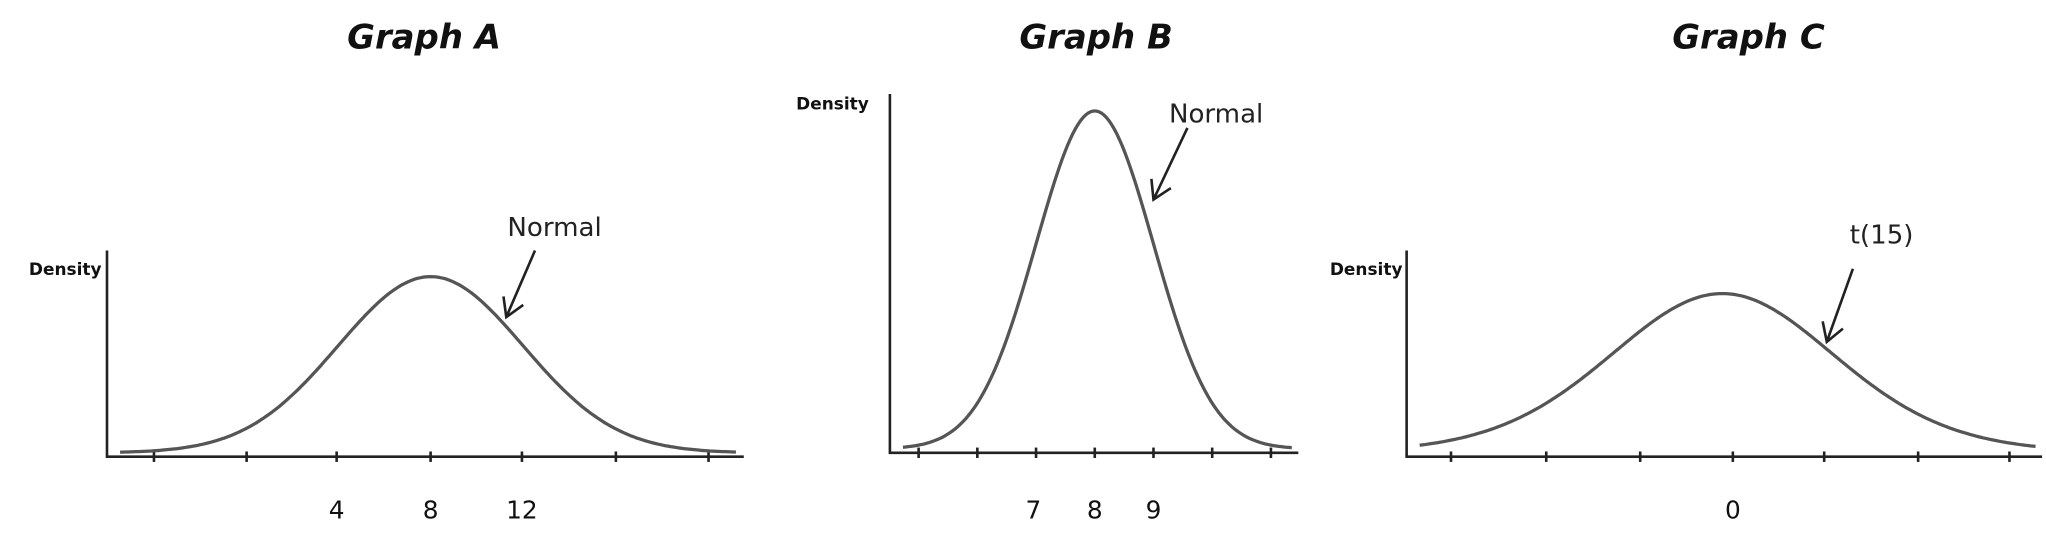 This screenshot has height=535, width=2046. I want to click on tick-label: 0, so click(1733, 510).